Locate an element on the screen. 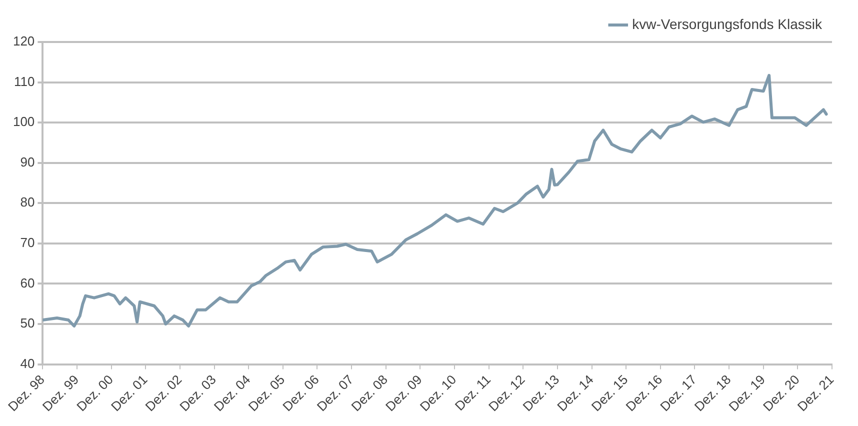 The width and height of the screenshot is (858, 426). y-tick-label: 90 is located at coordinates (27, 162).